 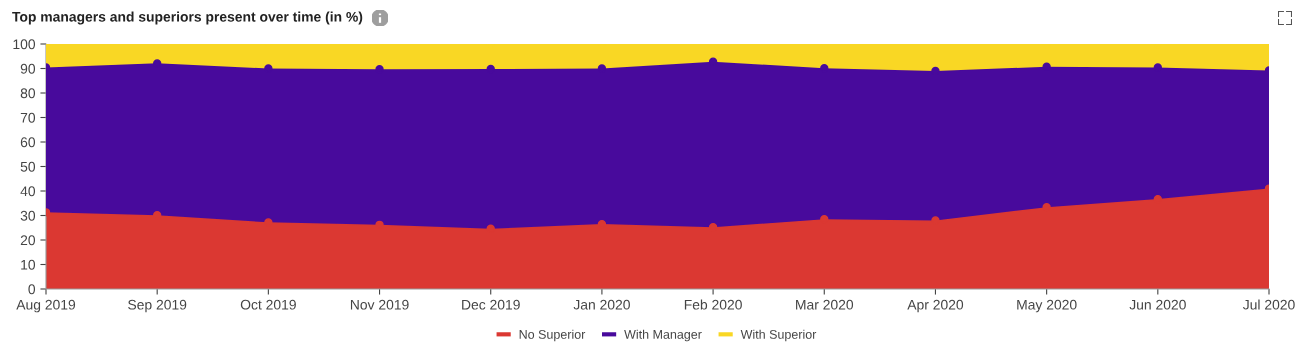 What do you see at coordinates (28, 68) in the screenshot?
I see `y-tick-label: 90` at bounding box center [28, 68].